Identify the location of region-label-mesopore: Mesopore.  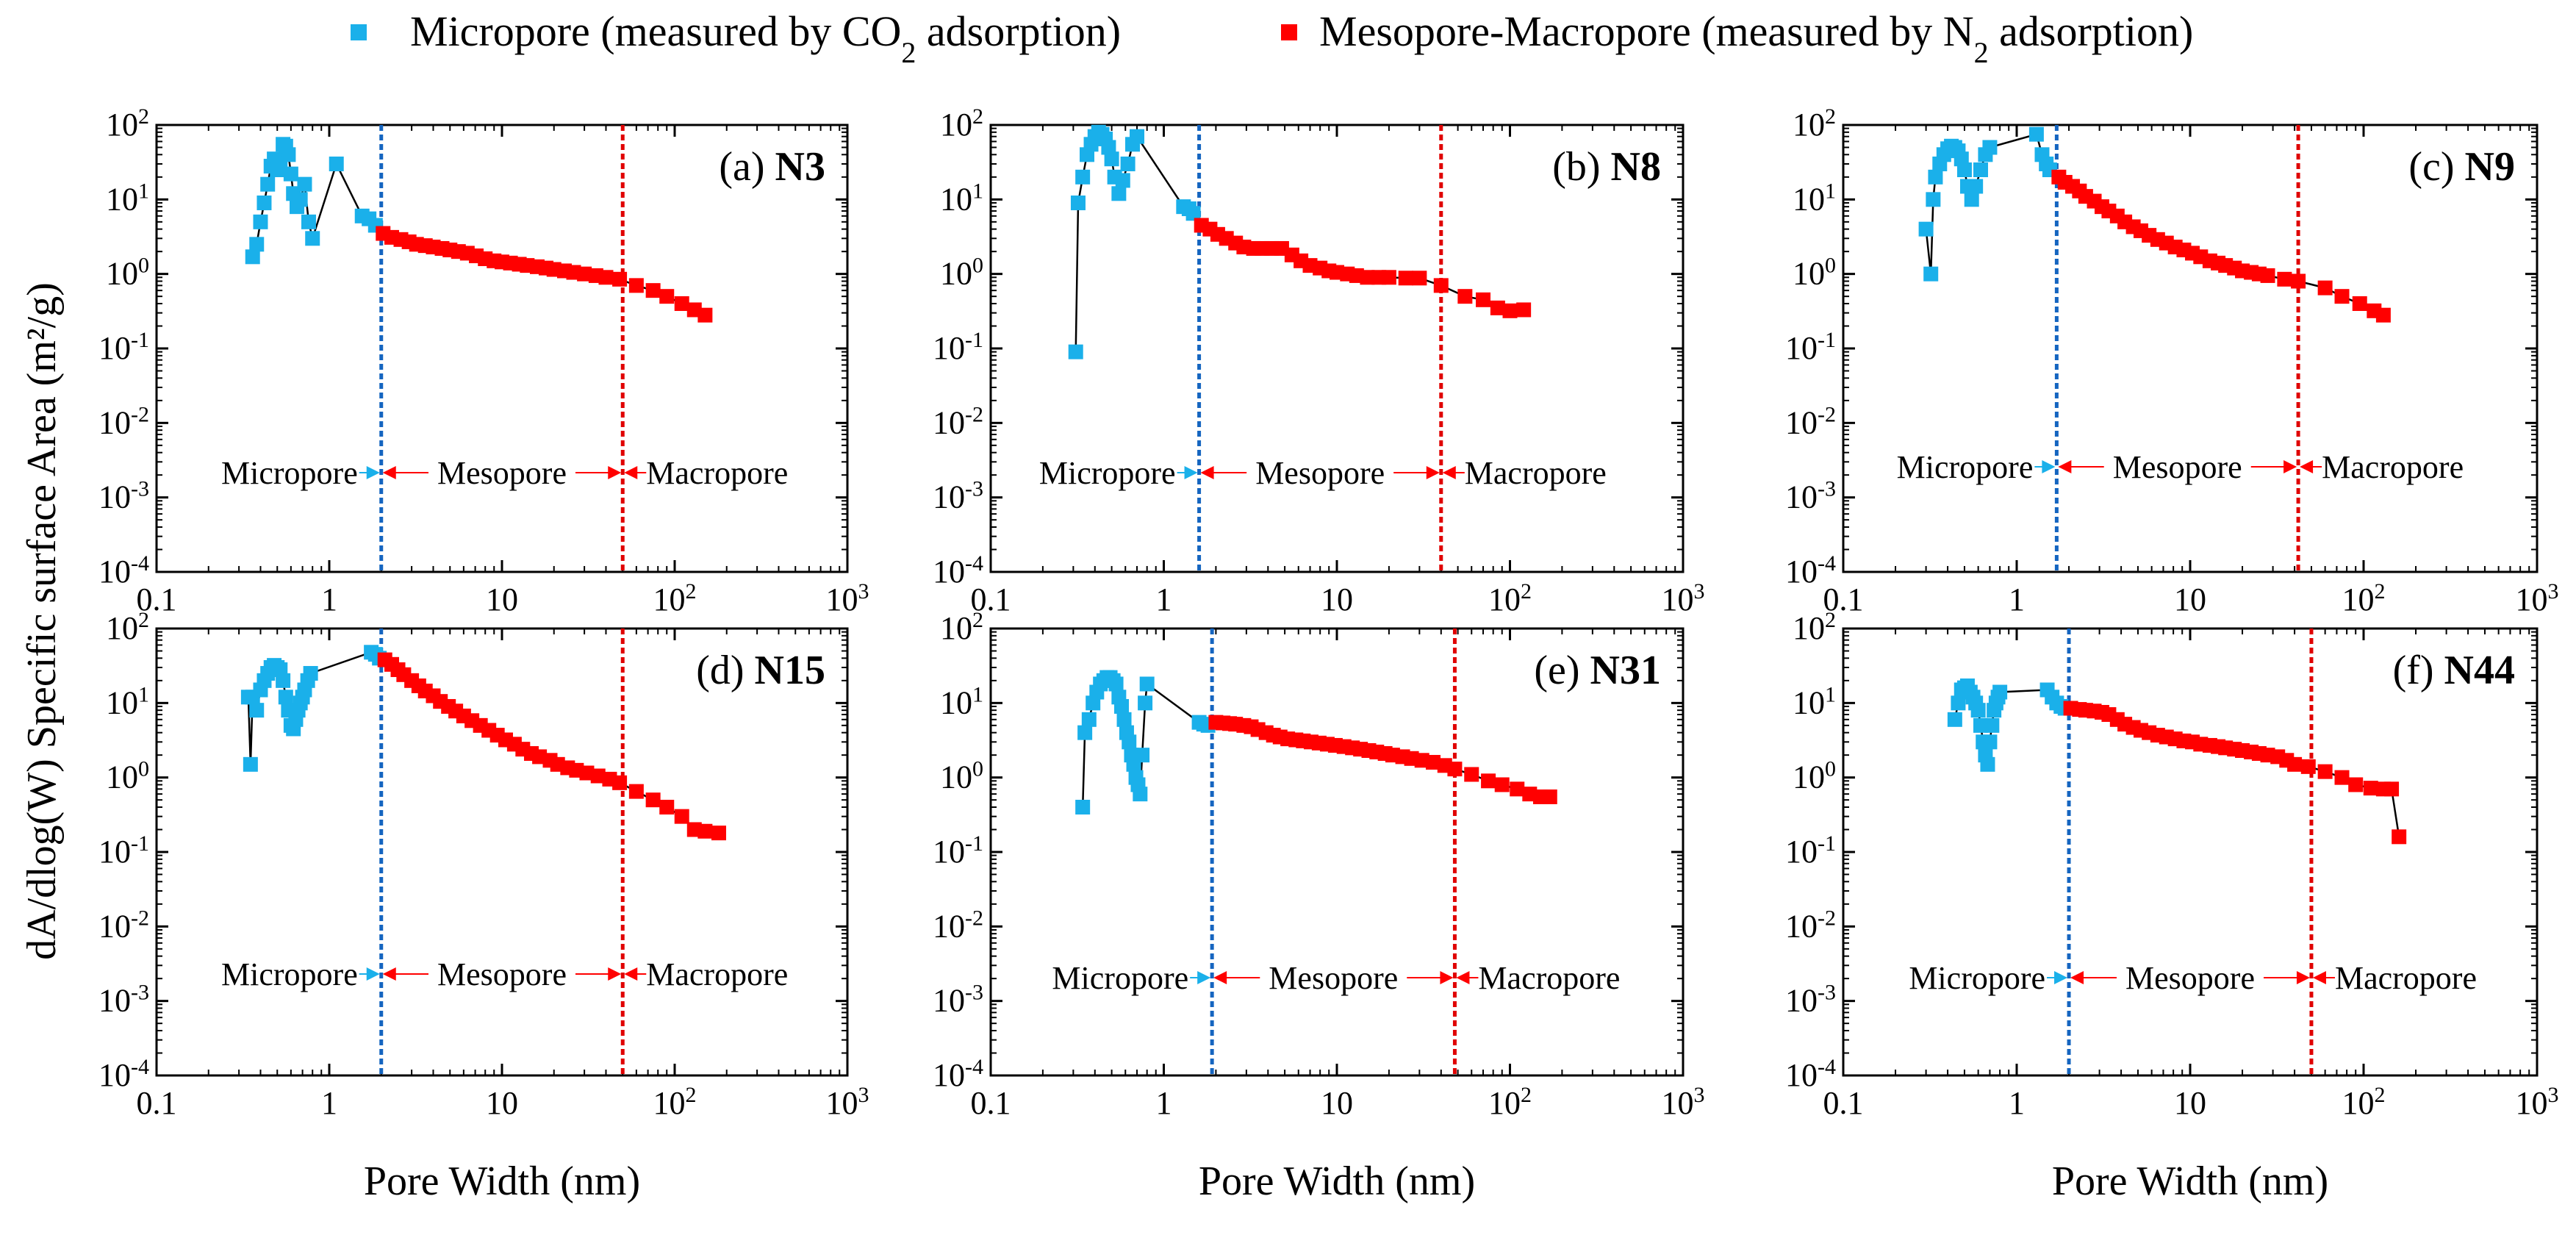
(502, 974).